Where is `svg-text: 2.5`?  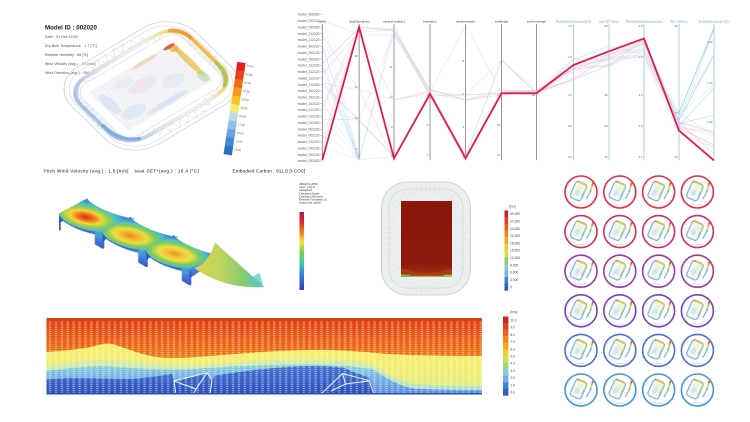
svg-text: 2.5 is located at coordinates (641, 26).